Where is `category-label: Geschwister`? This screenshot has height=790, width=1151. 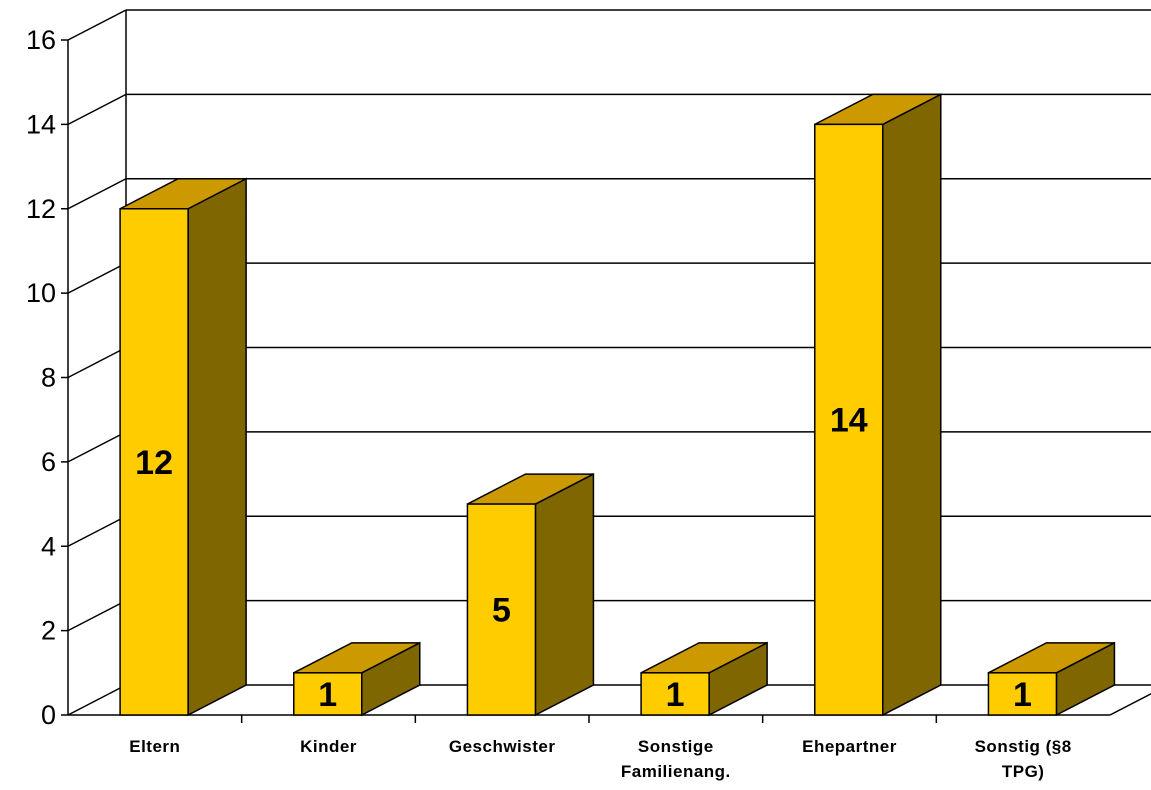 category-label: Geschwister is located at coordinates (502, 746).